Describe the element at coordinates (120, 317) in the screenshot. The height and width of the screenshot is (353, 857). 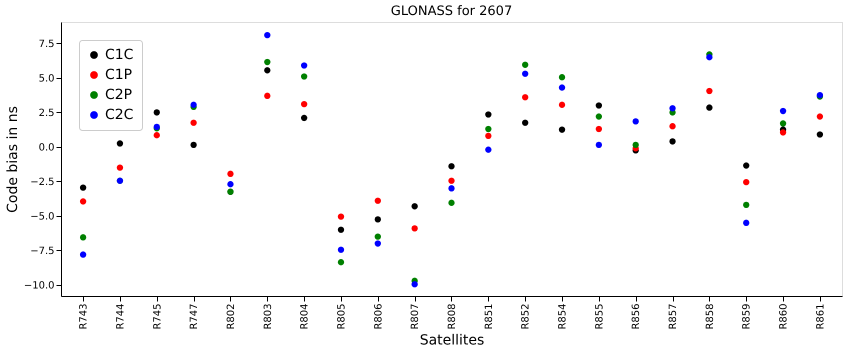
I see `x-tick-label: R744` at that location.